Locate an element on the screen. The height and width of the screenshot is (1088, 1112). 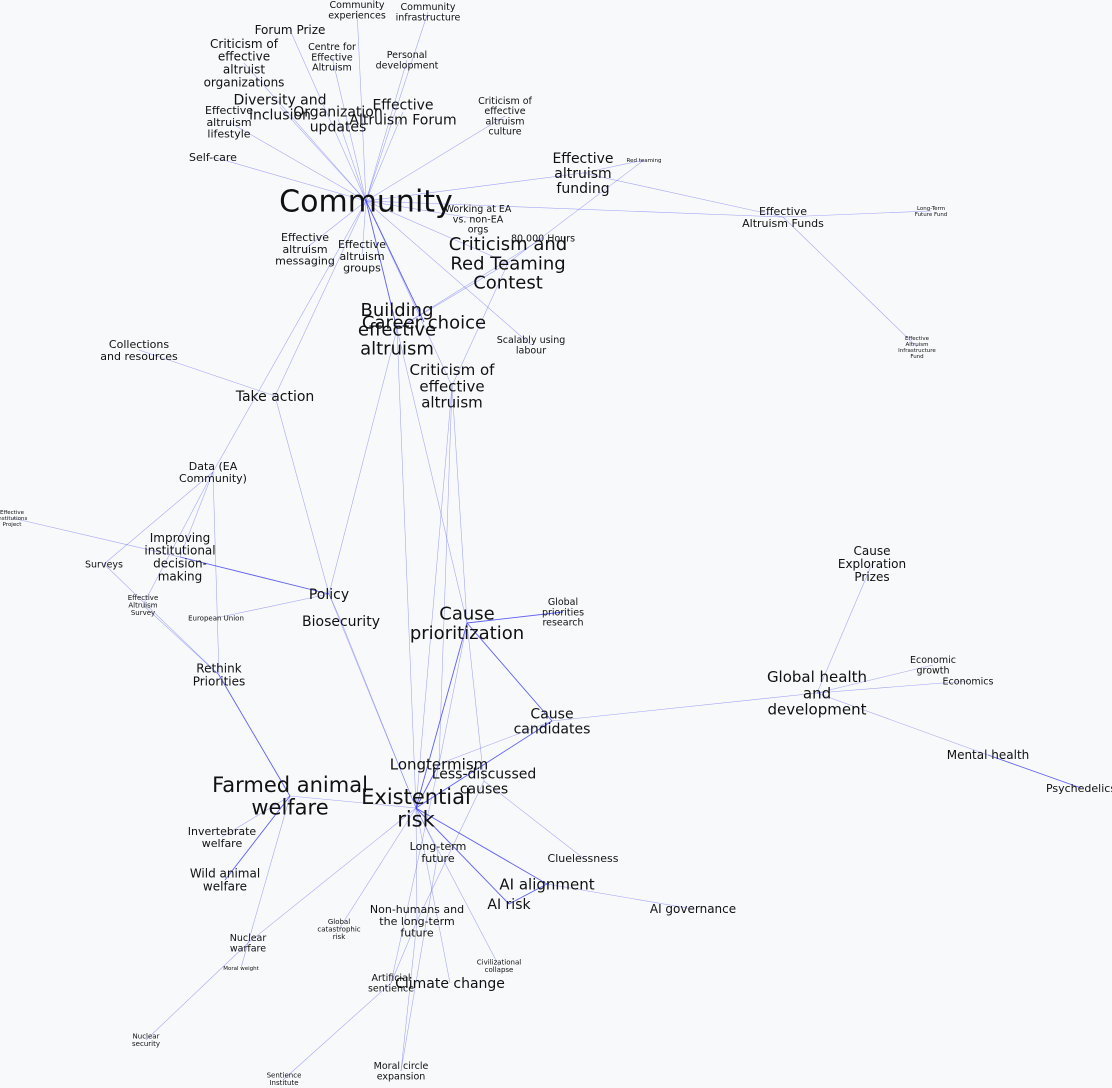
node-long-term-future: Long-term future is located at coordinates (438, 852).